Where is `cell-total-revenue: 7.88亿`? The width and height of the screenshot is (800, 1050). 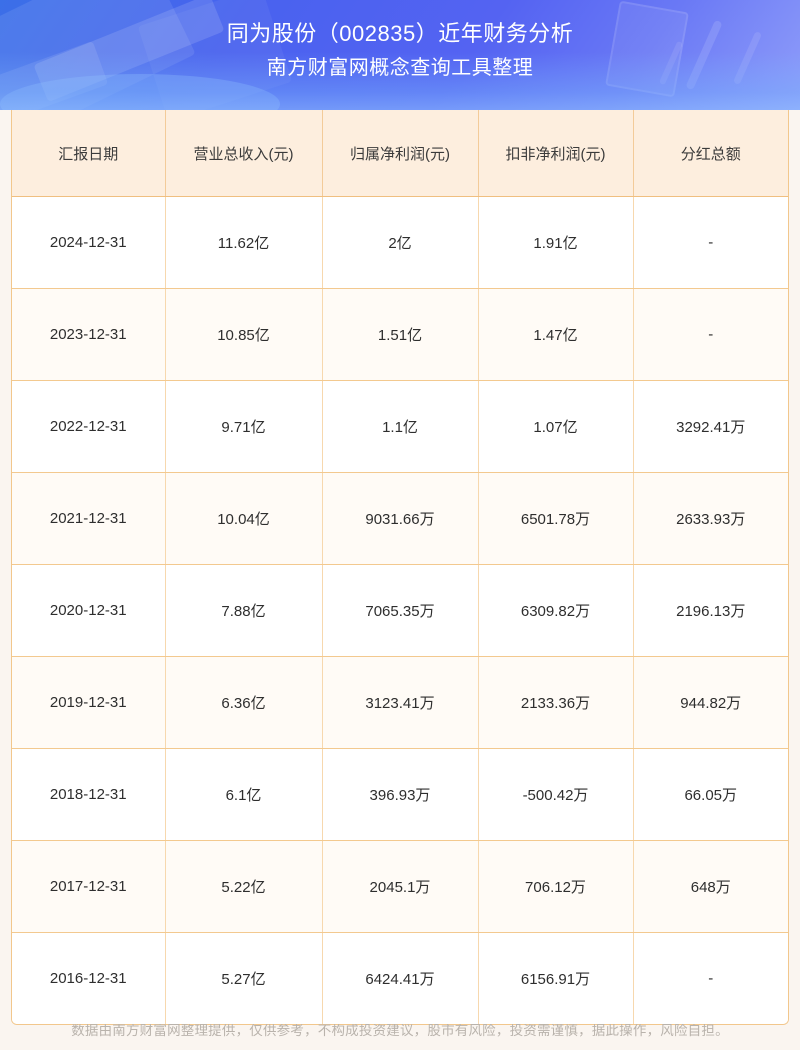 cell-total-revenue: 7.88亿 is located at coordinates (244, 610).